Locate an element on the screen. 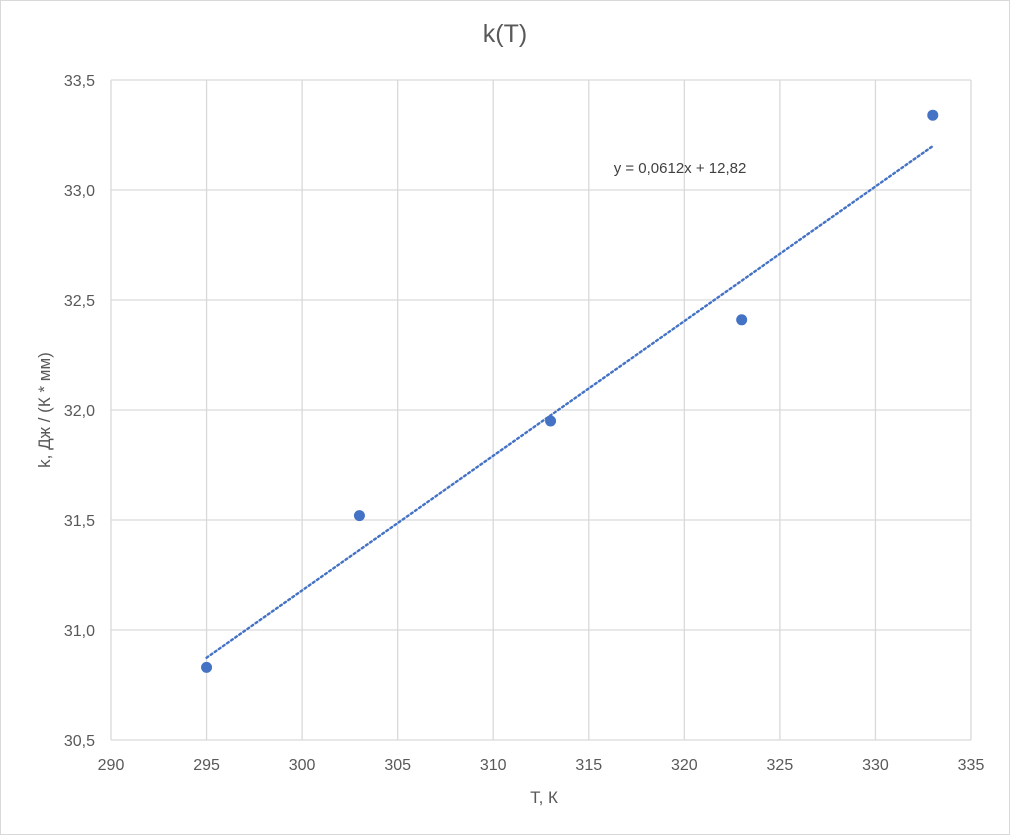 Image resolution: width=1010 pixels, height=835 pixels. y-tick-label: 33,5 is located at coordinates (79, 81).